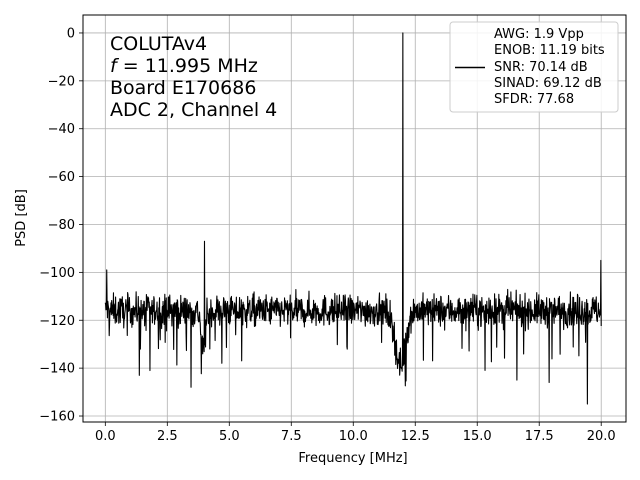 The height and width of the screenshot is (480, 640). What do you see at coordinates (601, 436) in the screenshot?
I see `x-tick-label: 20.0` at bounding box center [601, 436].